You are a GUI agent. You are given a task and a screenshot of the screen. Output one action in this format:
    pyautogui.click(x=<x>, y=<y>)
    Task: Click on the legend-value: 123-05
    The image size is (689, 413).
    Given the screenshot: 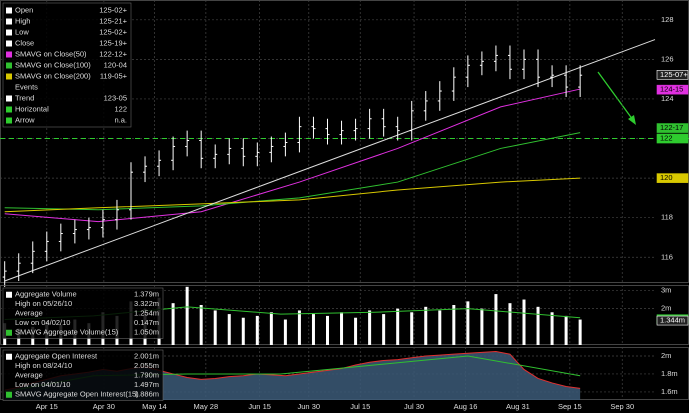 What is the action you would take?
    pyautogui.click(x=115, y=97)
    